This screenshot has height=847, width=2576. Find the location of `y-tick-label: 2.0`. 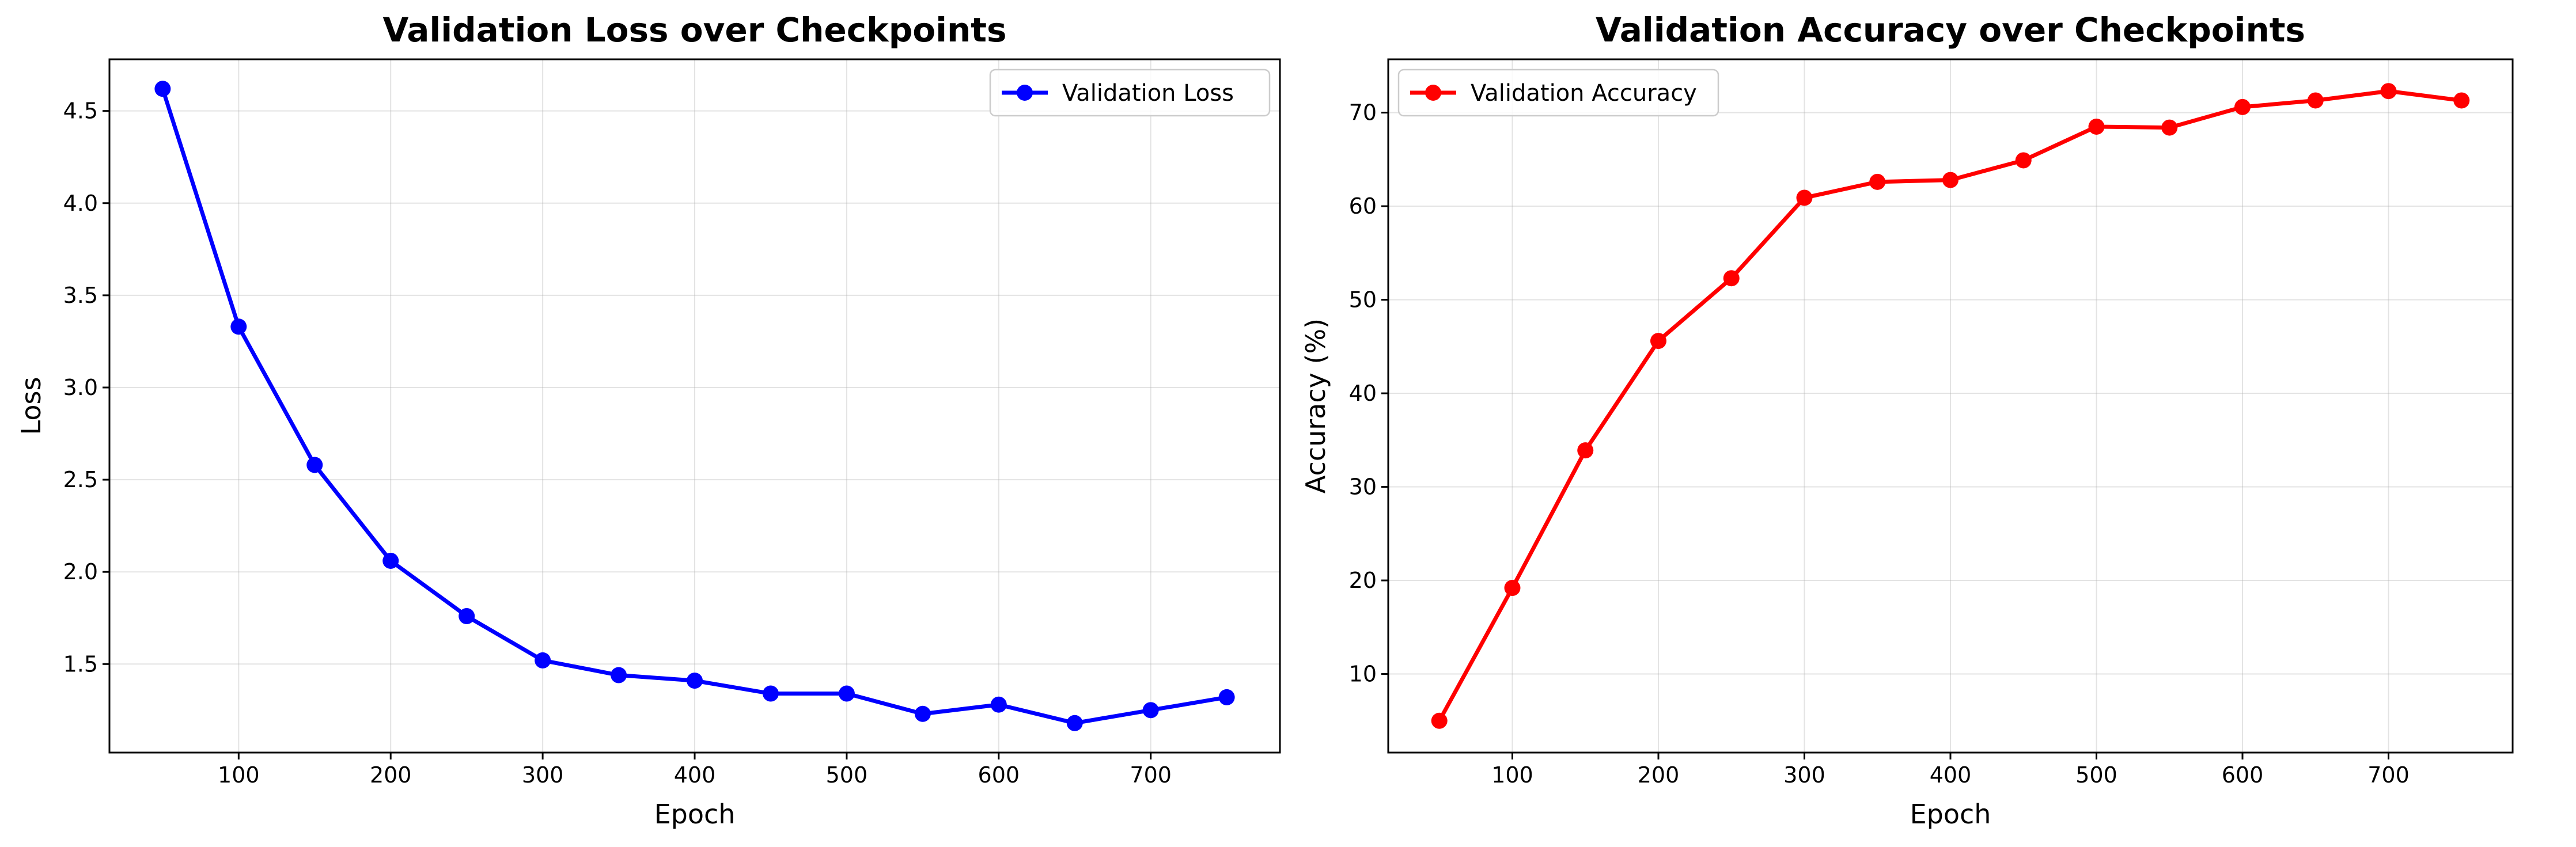

y-tick-label: 2.0 is located at coordinates (80, 572).